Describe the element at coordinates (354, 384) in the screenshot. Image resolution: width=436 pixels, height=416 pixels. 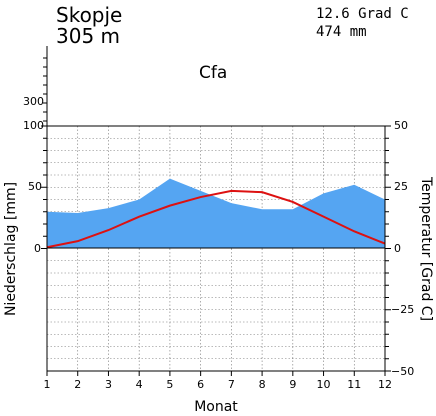
I see `x-tick-label: 11` at that location.